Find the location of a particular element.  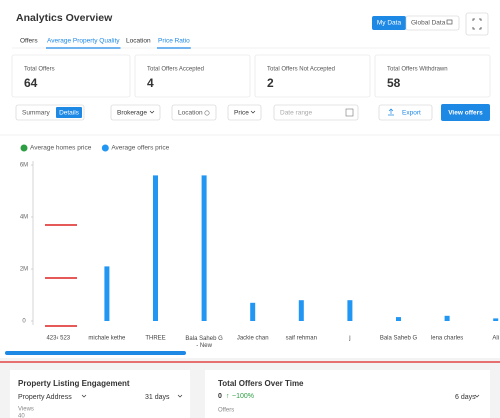

info-icon is located at coordinates (207, 113).